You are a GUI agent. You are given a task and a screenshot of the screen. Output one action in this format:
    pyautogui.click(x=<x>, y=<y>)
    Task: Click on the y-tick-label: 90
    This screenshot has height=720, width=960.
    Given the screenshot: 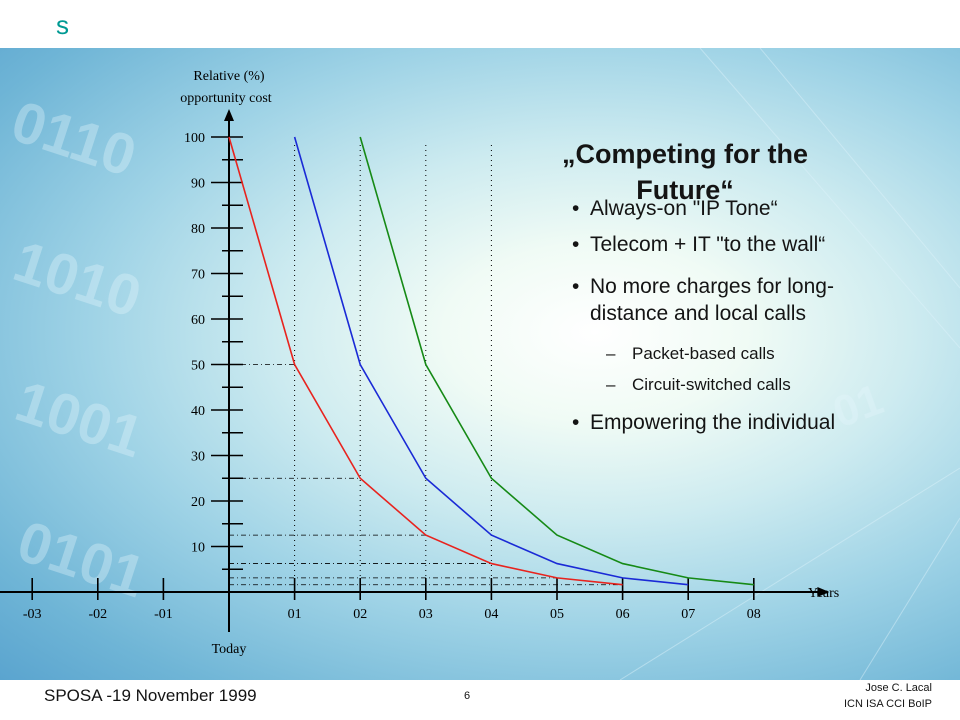 What is the action you would take?
    pyautogui.click(x=198, y=184)
    